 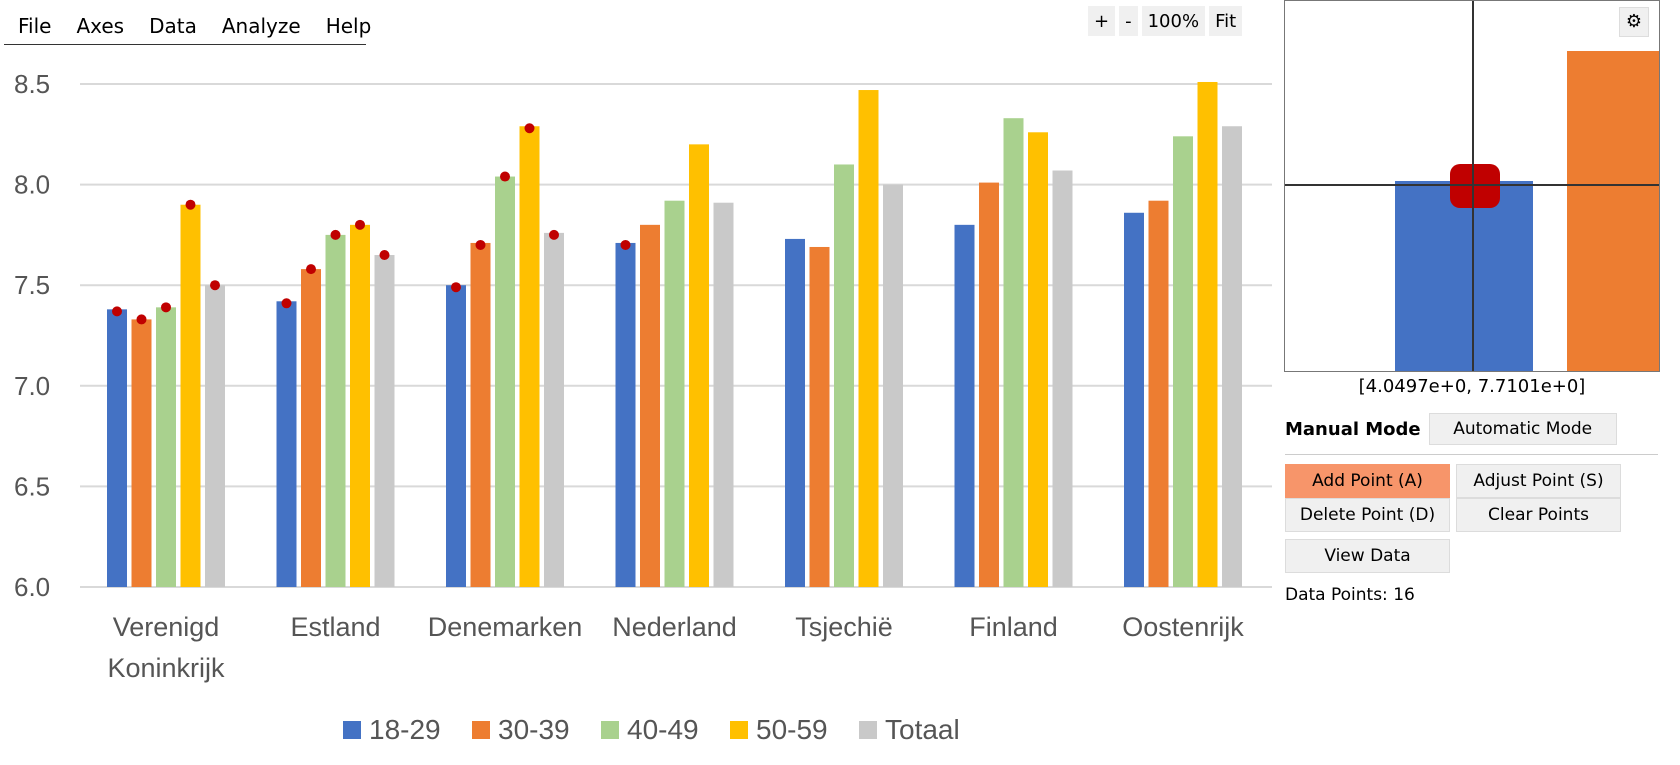 I want to click on category-label: Oostenrijk, so click(x=1183, y=627).